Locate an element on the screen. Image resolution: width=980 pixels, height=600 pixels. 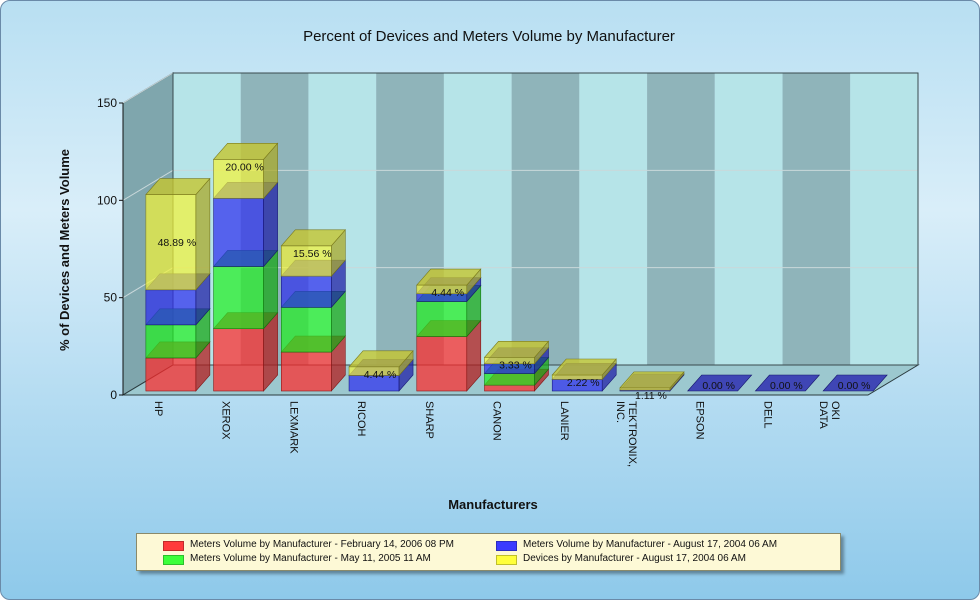
category-label: LEXMARK is located at coordinates (293, 427).